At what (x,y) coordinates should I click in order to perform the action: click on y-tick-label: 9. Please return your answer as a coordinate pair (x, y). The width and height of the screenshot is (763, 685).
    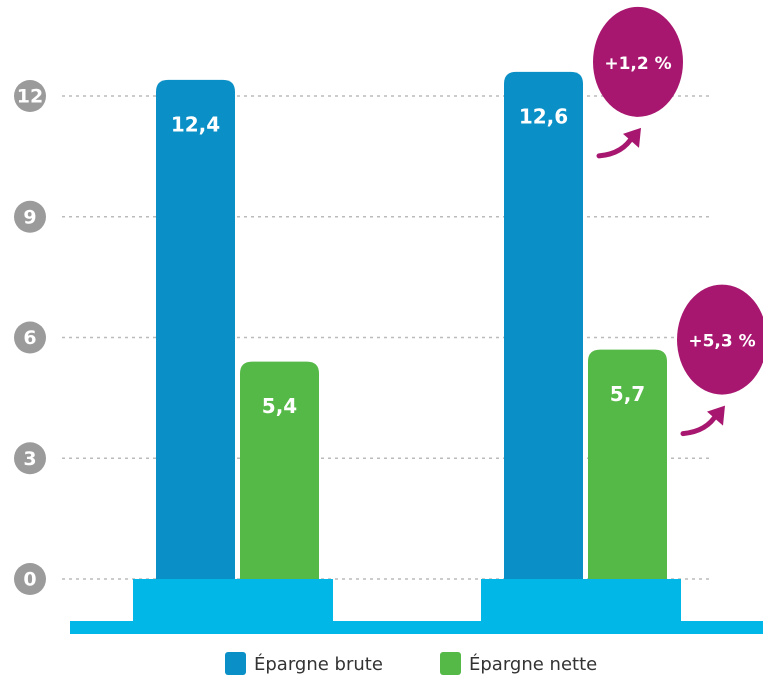
    Looking at the image, I should click on (29, 217).